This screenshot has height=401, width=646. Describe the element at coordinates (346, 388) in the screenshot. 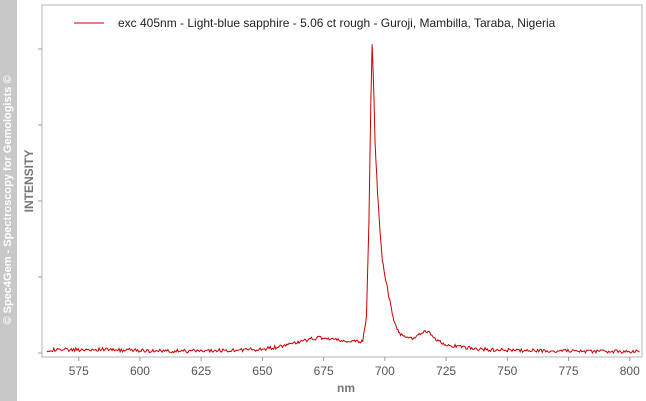

I see `x-axis-title: nm` at that location.